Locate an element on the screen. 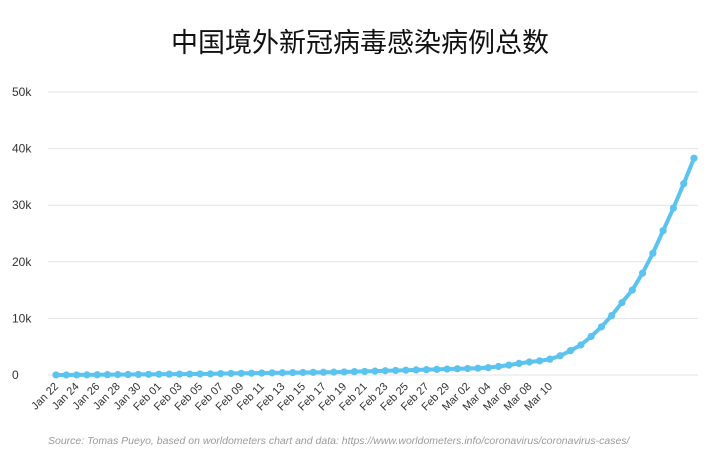  y-tick-label: 40k is located at coordinates (22, 149).